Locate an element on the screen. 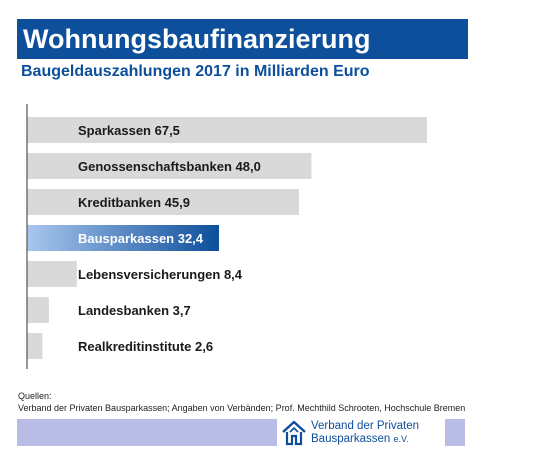  bar-label-genossenschaftsbanken: Genossenschaftsbanken 48,0 is located at coordinates (169, 166).